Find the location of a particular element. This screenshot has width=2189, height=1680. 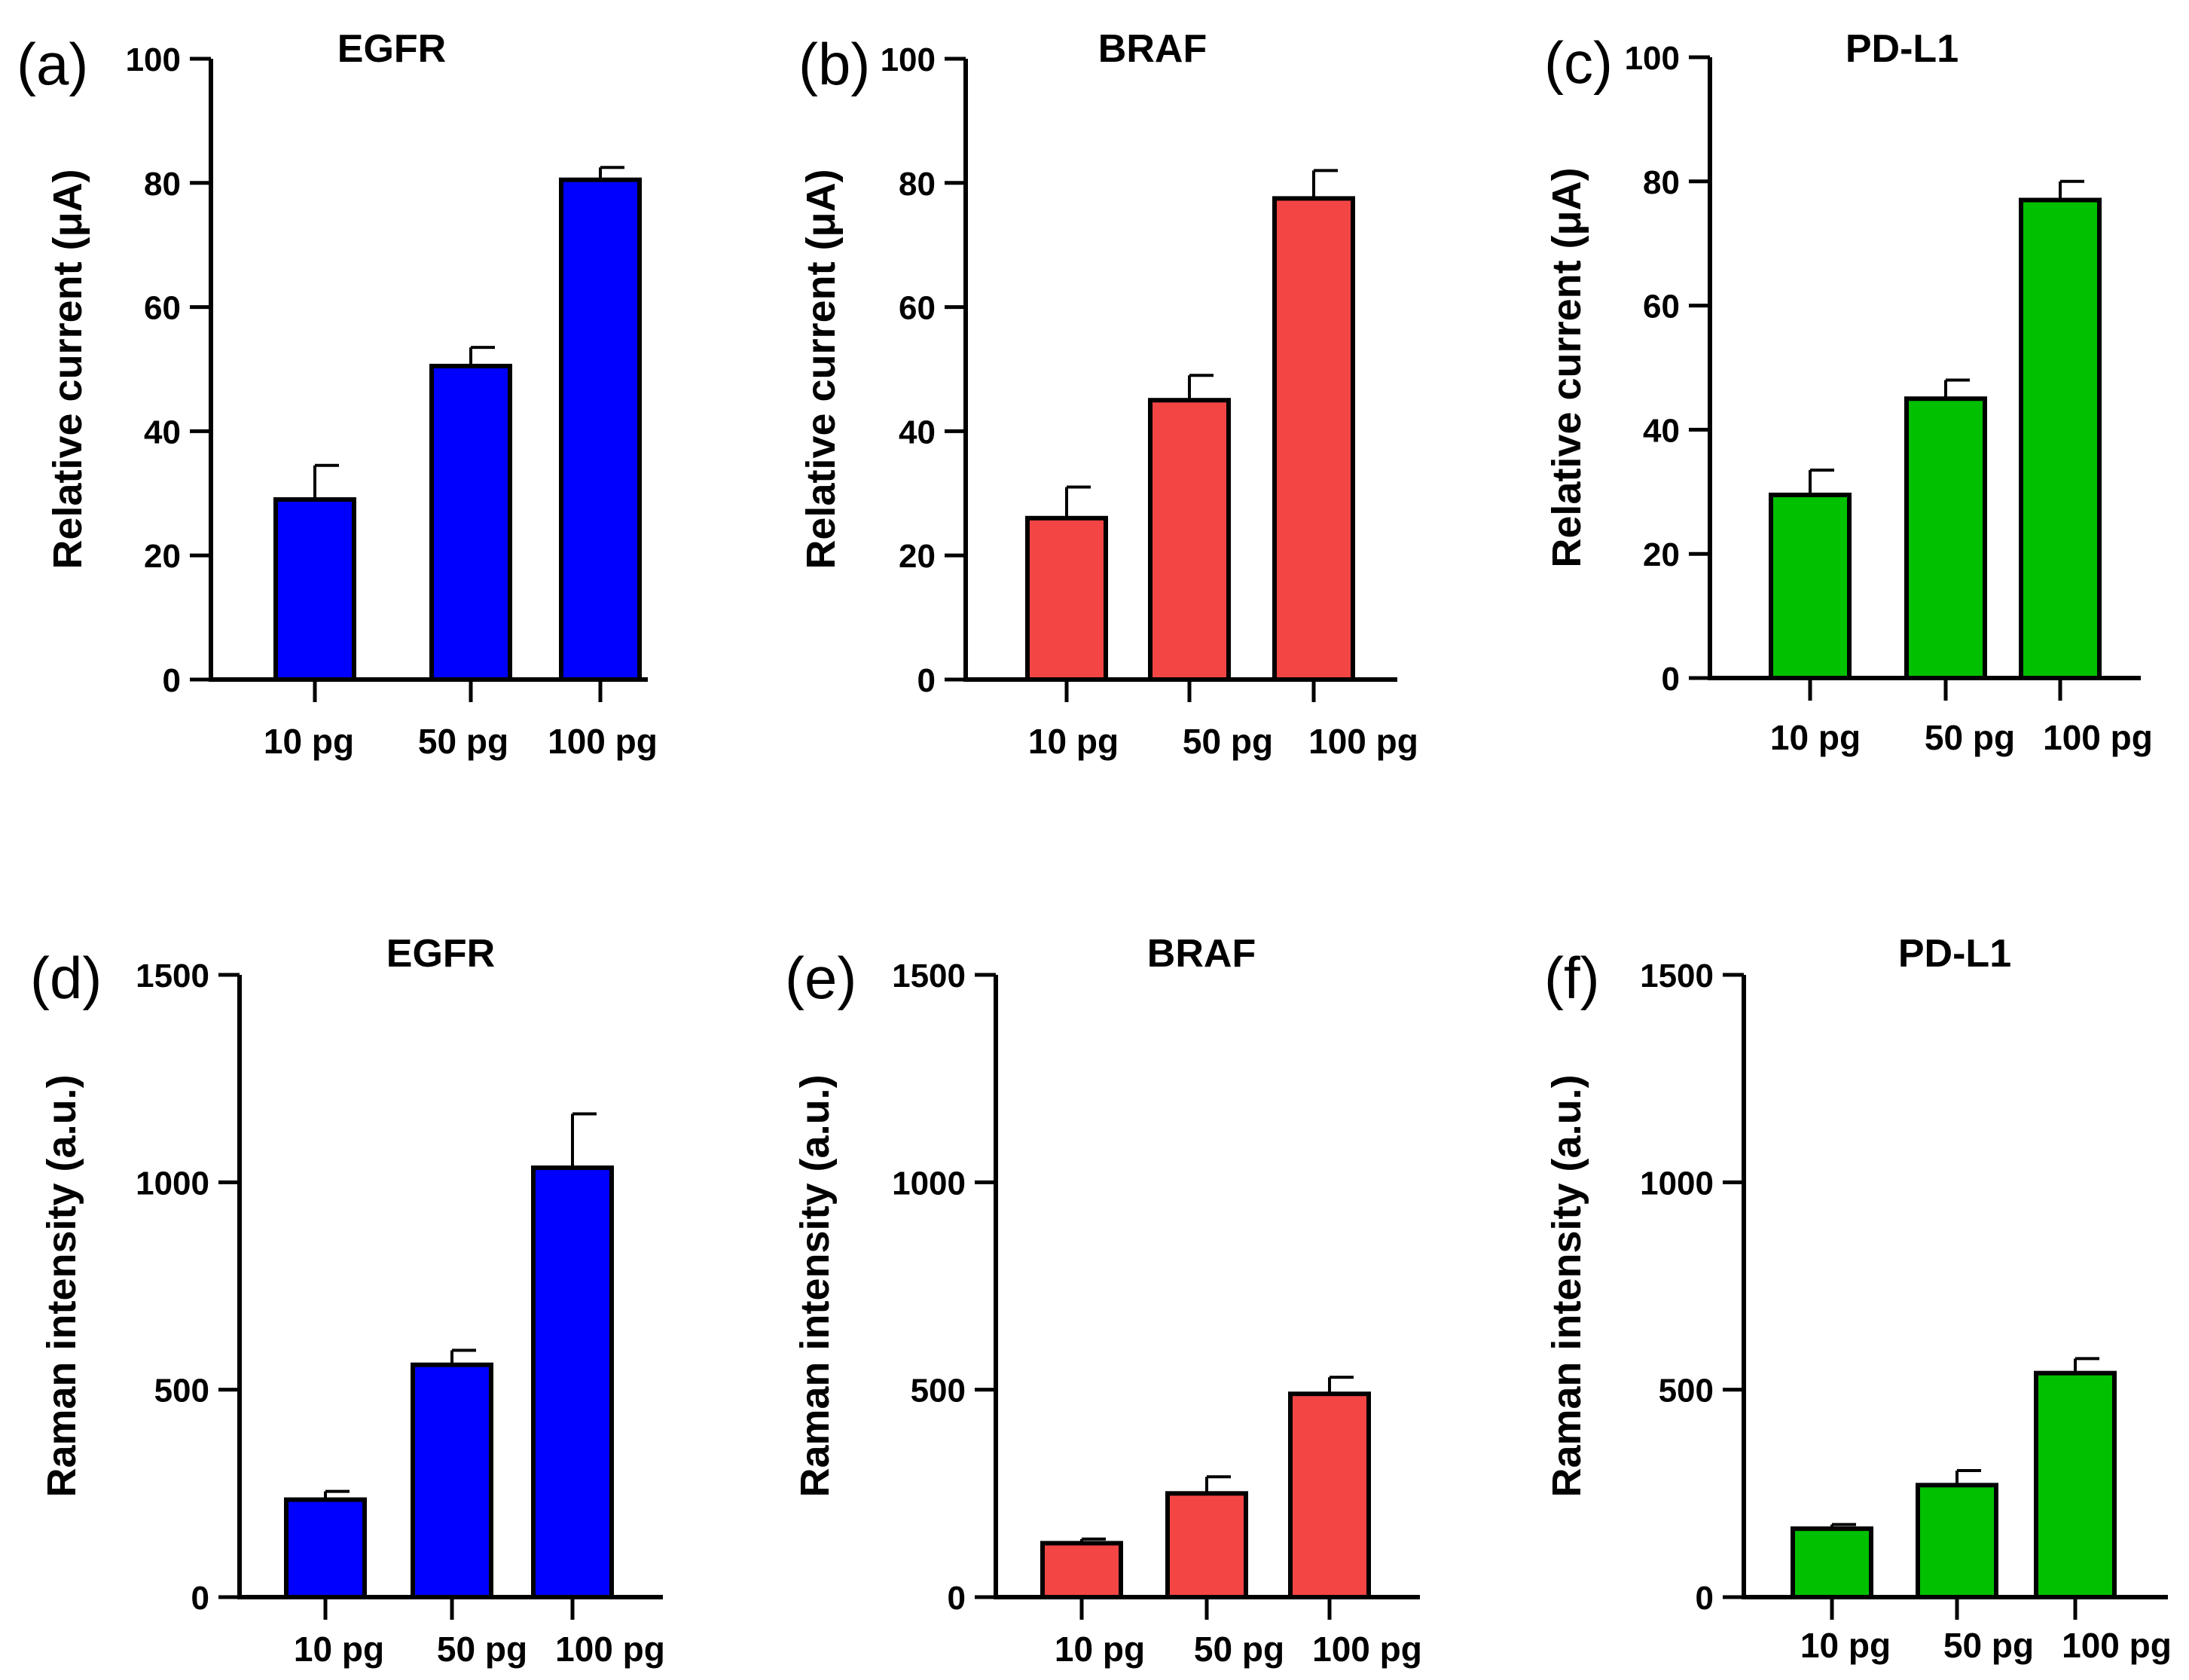

panel-label: (e) is located at coordinates (820, 978).